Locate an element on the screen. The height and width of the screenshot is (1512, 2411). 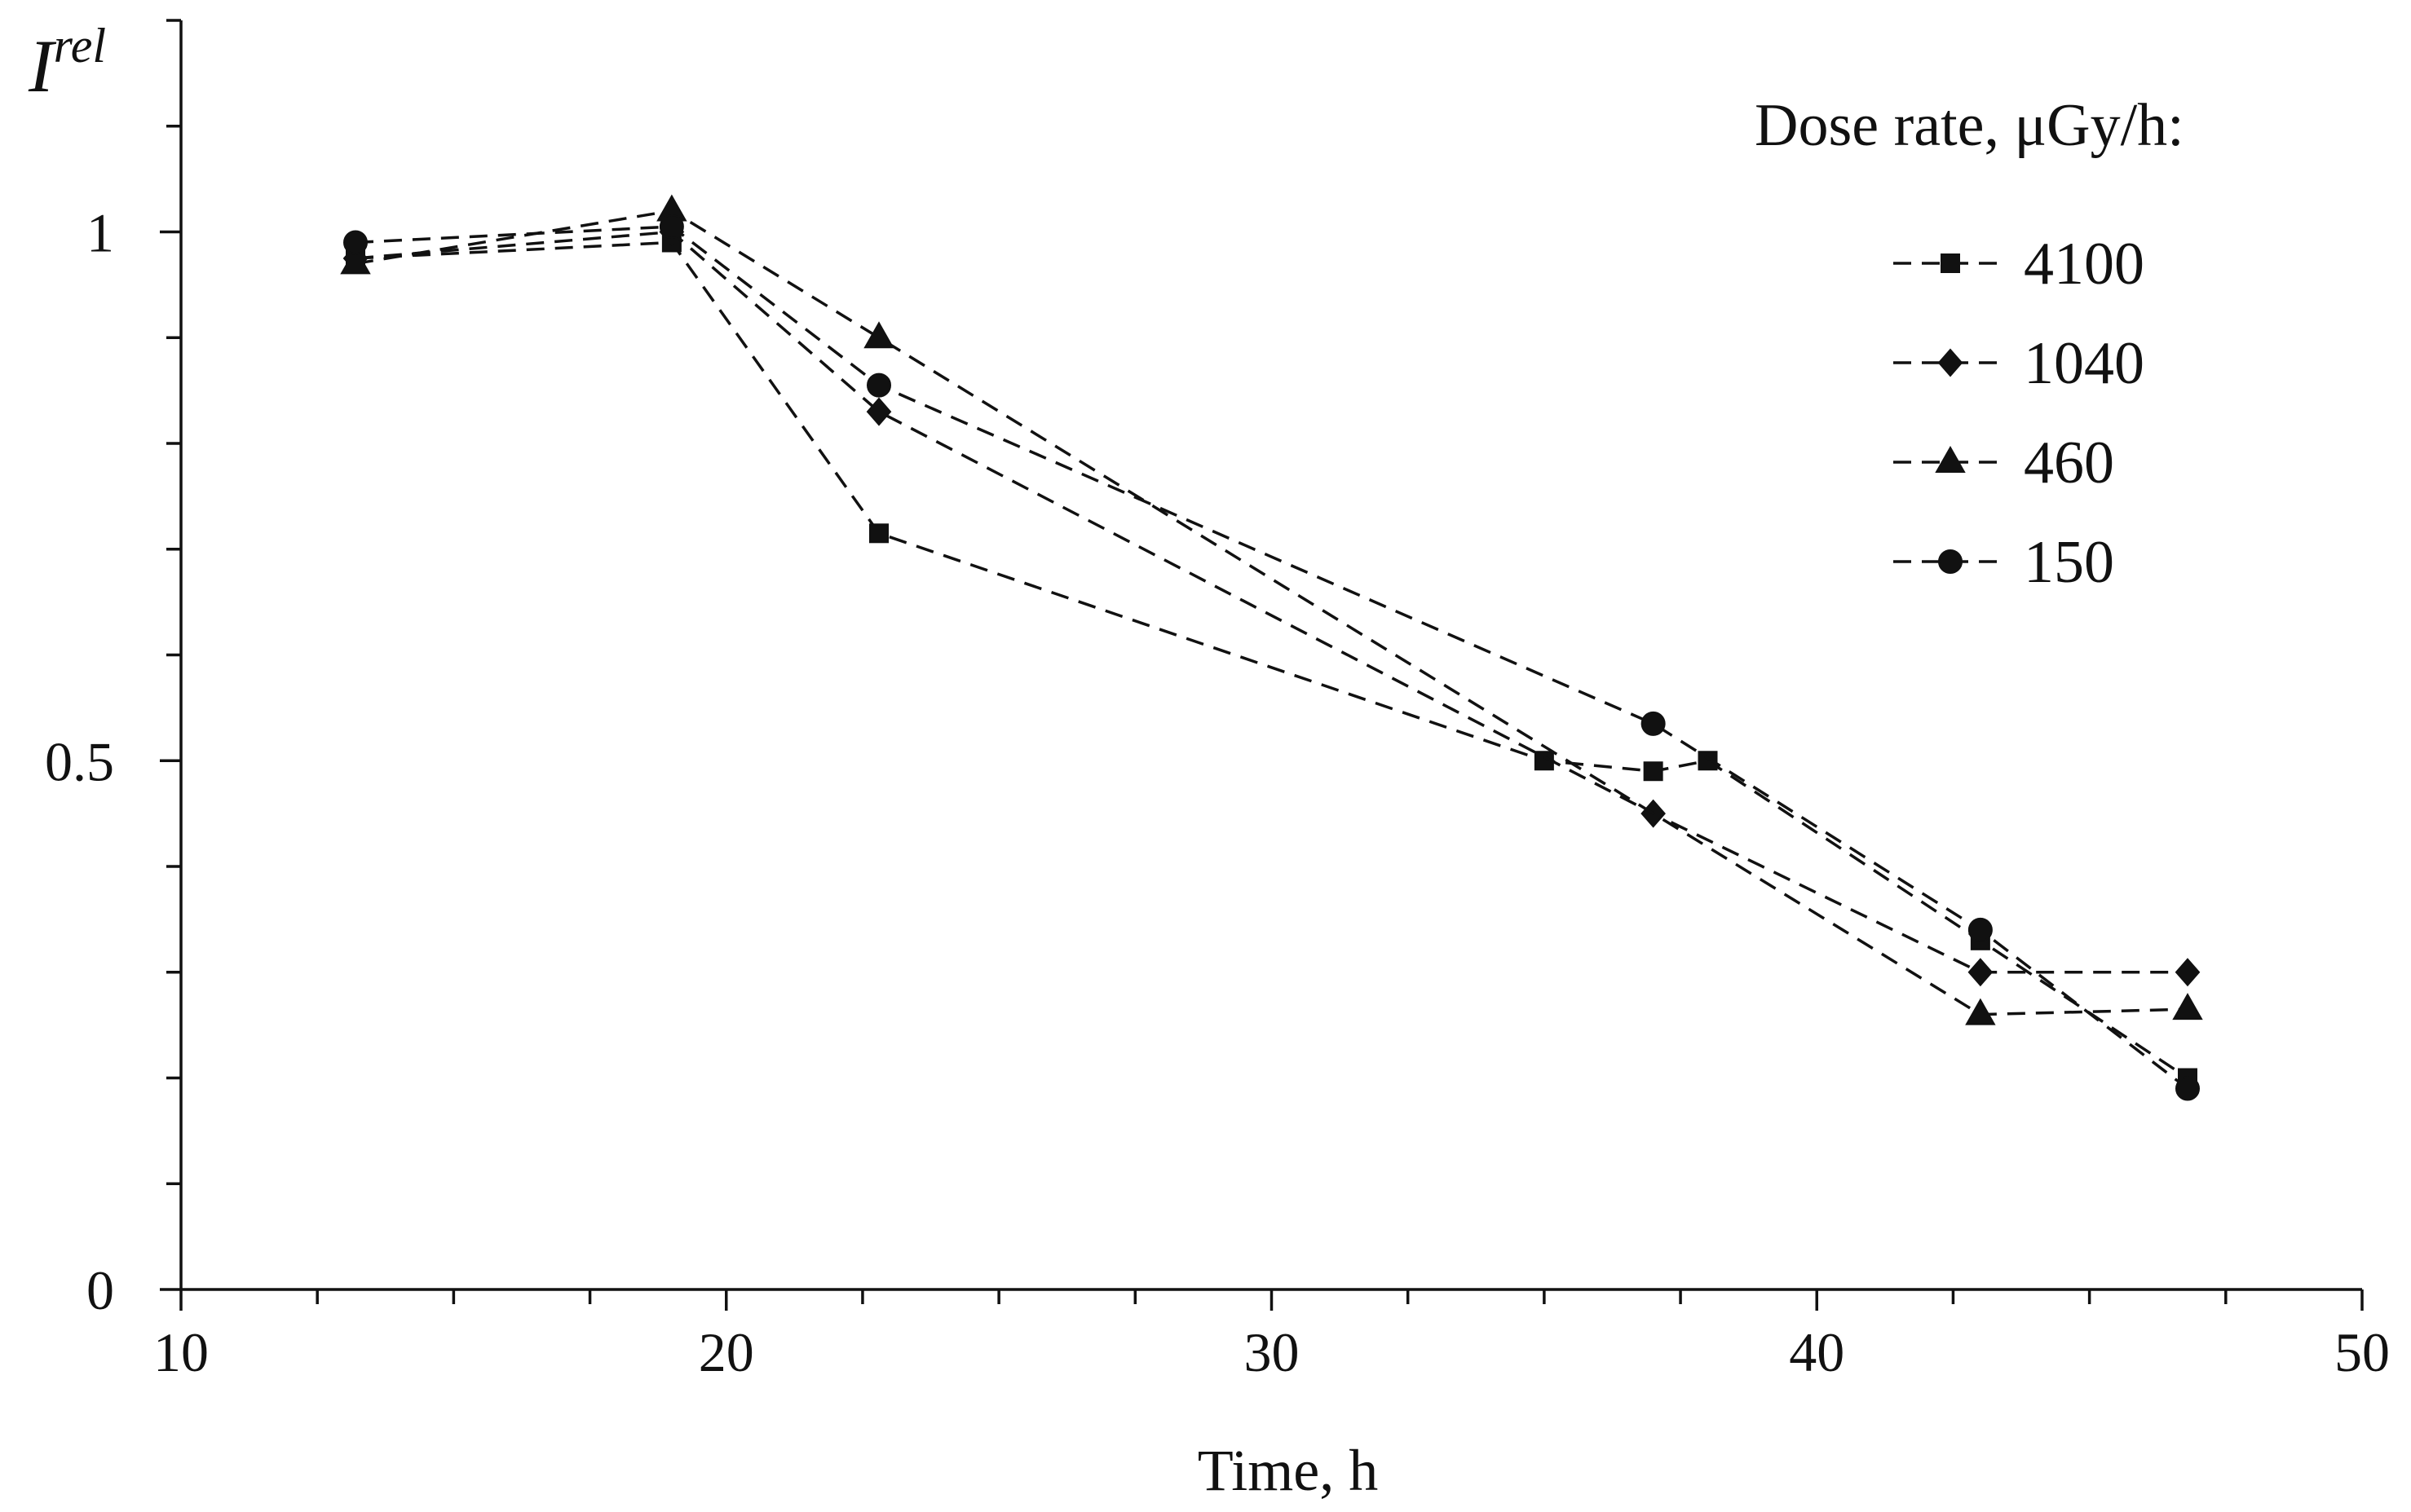
legend-label: 4100 is located at coordinates (2084, 265).